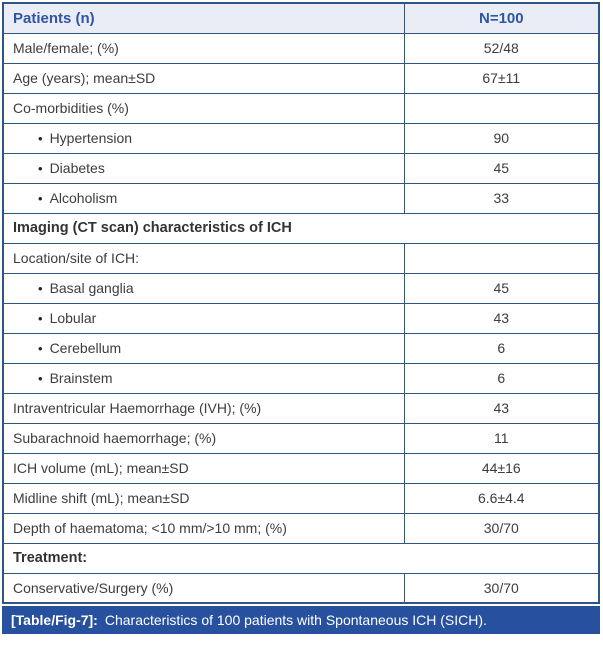 The width and height of the screenshot is (603, 656). I want to click on table-row: Age (years); mean±SD 67±11, so click(301, 78).